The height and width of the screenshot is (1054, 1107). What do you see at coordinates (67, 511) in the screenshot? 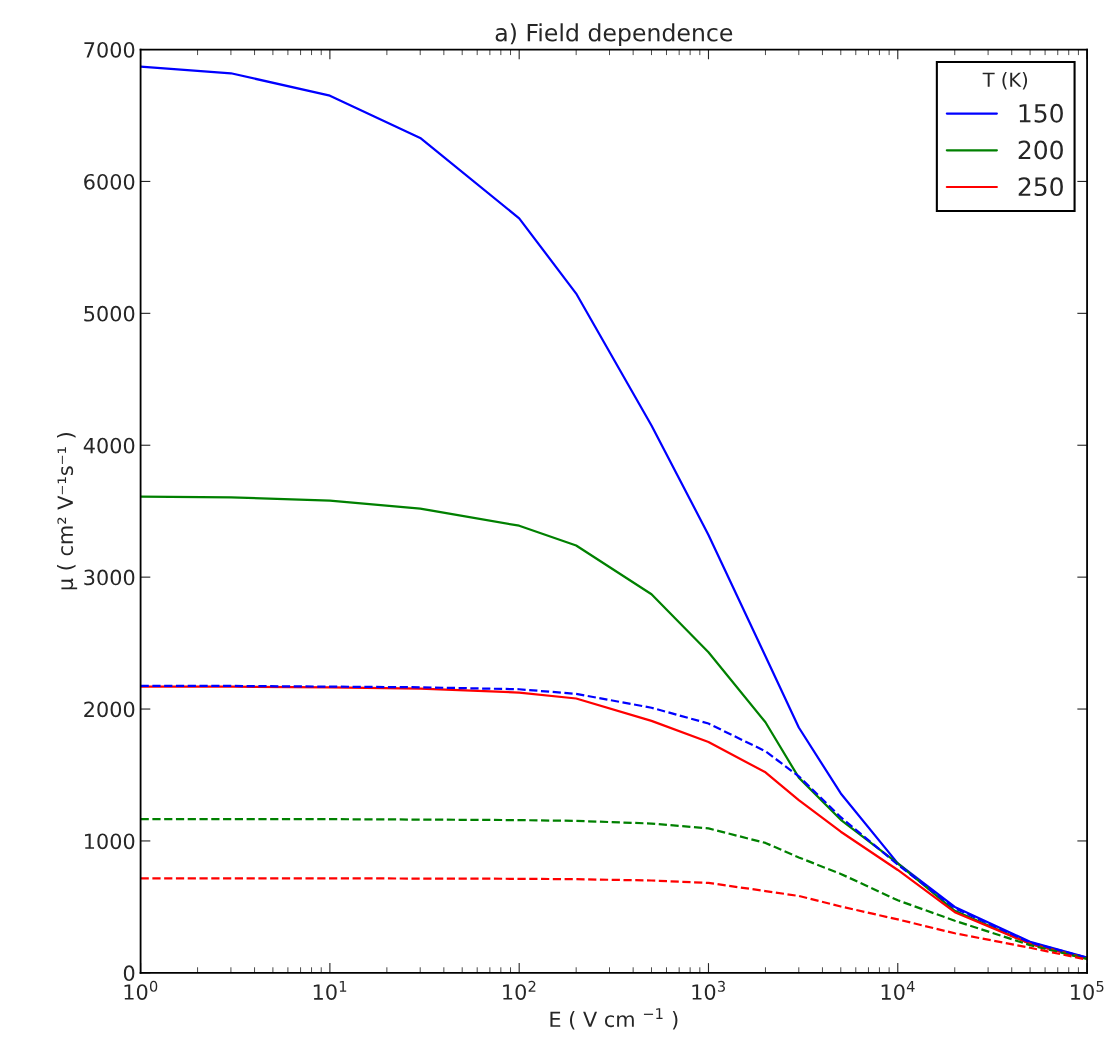
I see `y-axis-title: μ ( cm² V⁻¹s⁻¹ )` at bounding box center [67, 511].